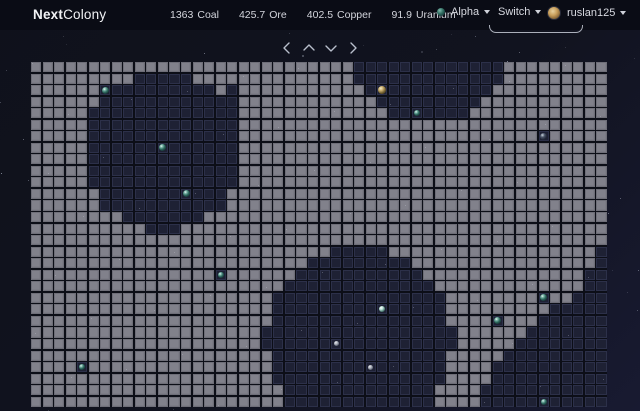 Image resolution: width=640 pixels, height=411 pixels. What do you see at coordinates (331, 47) in the screenshot?
I see `pan-down-button` at bounding box center [331, 47].